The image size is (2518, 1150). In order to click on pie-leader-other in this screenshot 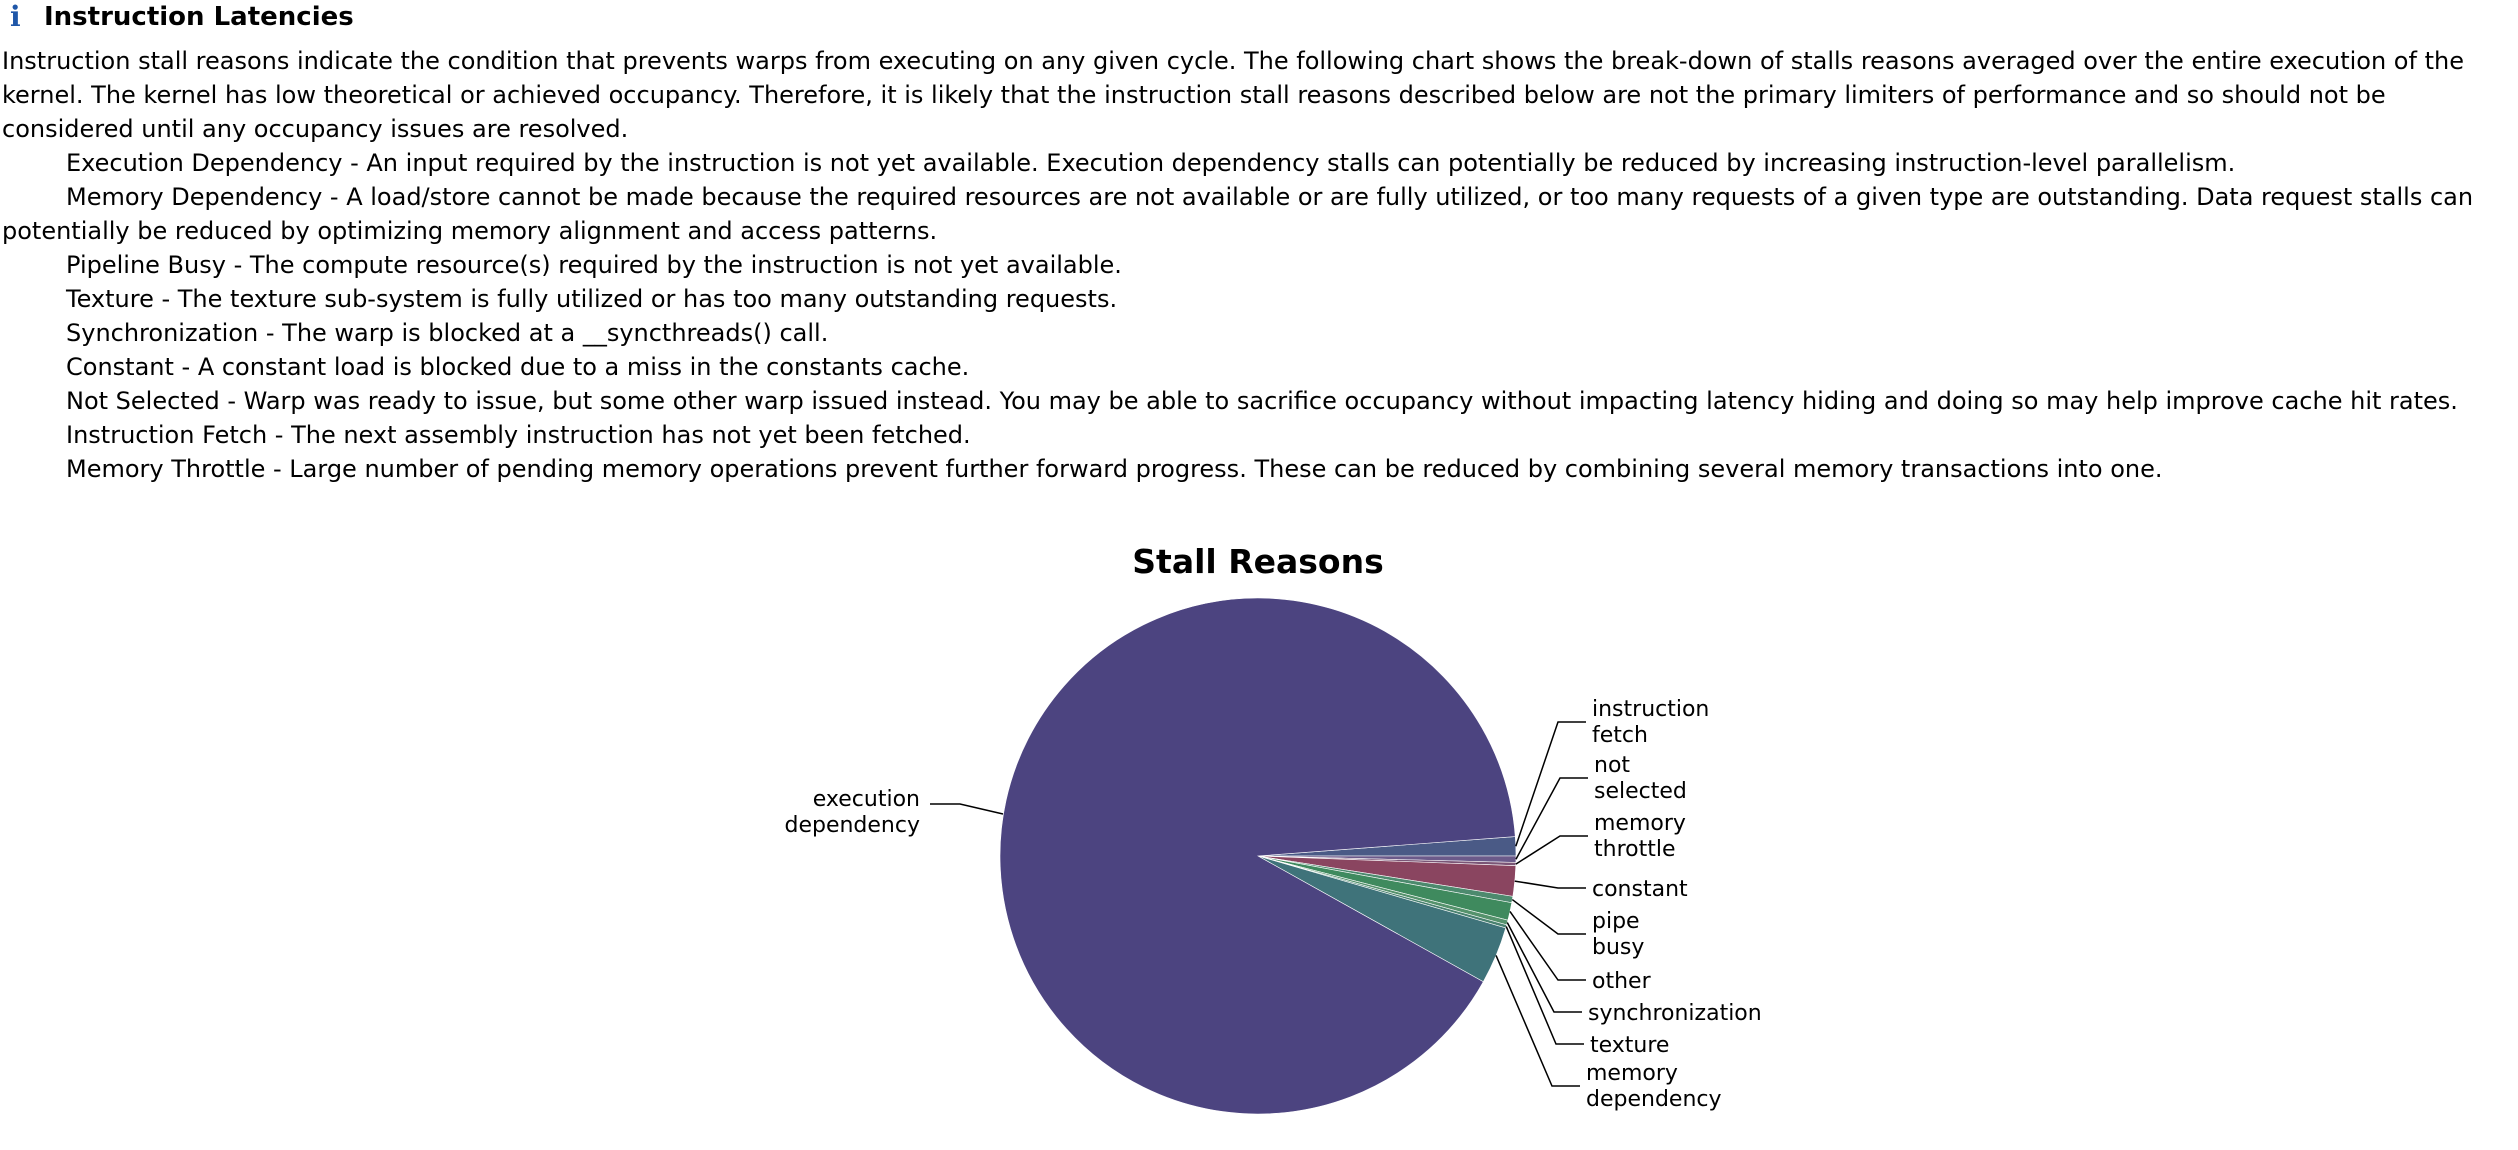, I will do `click(1547, 946)`.